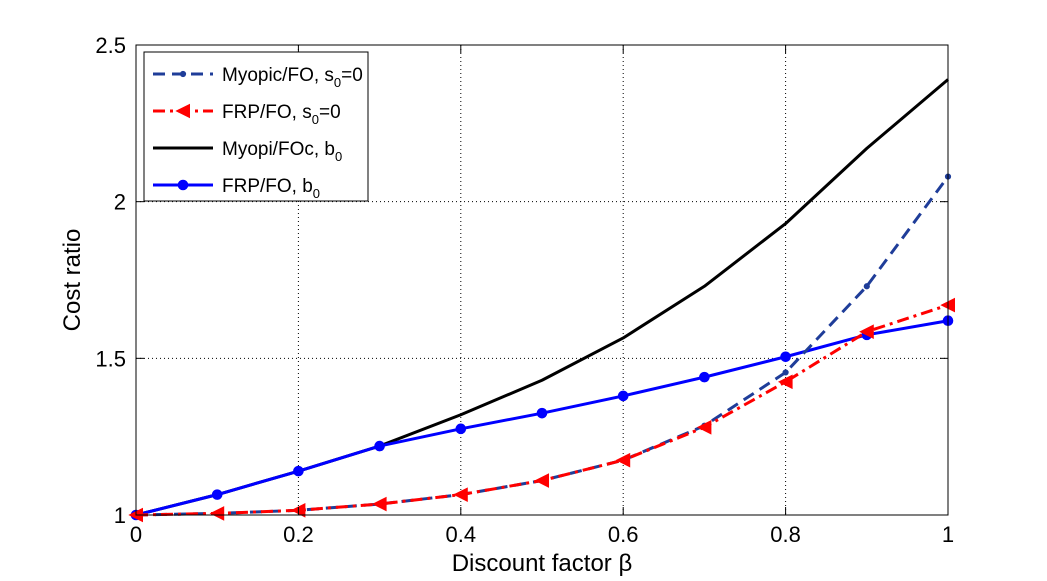 Image resolution: width=1047 pixels, height=581 pixels. I want to click on legend-box, so click(256, 126).